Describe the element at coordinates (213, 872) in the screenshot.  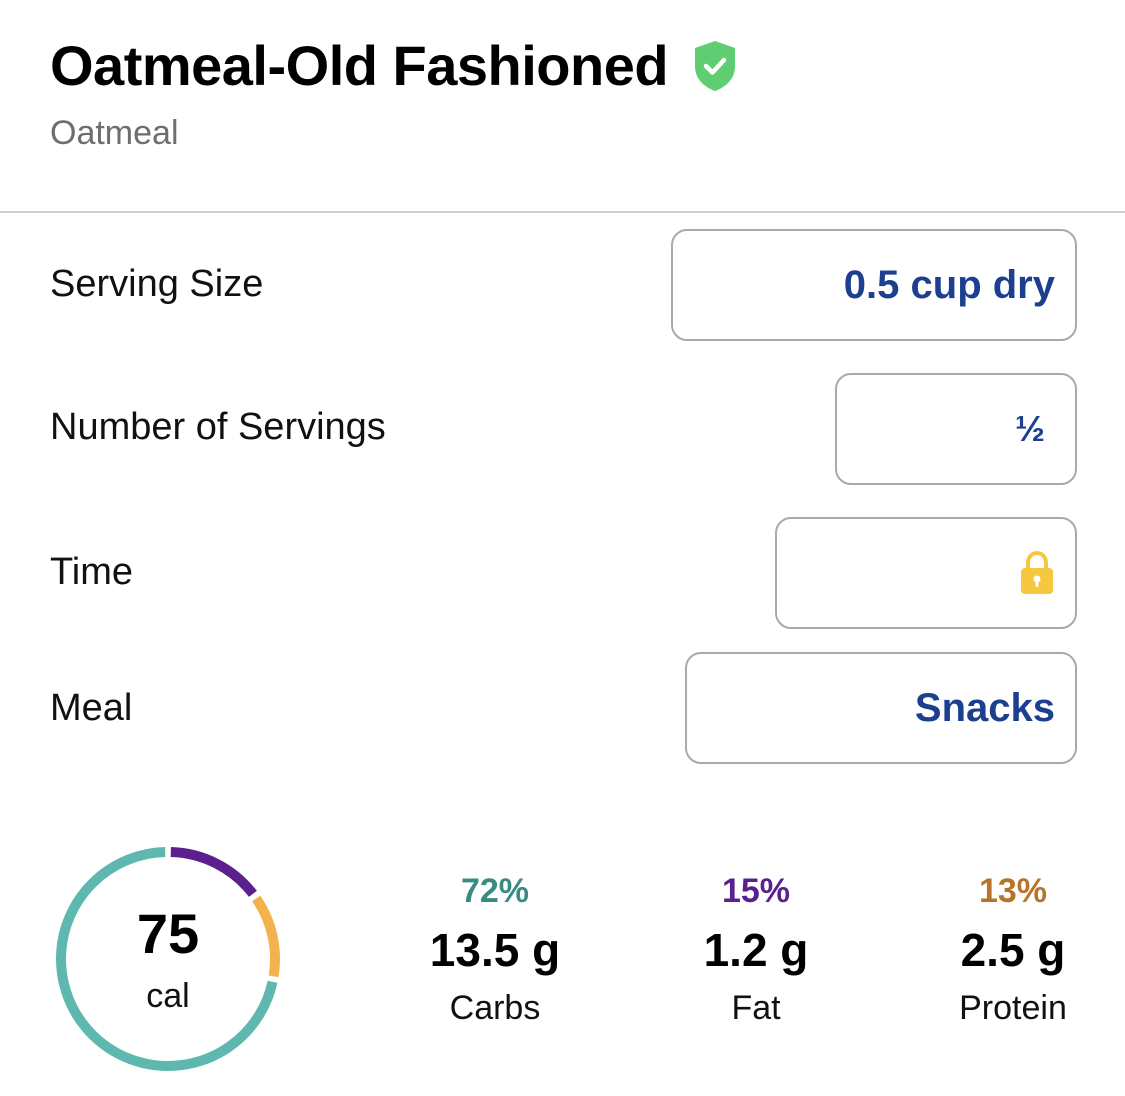
I see `ring-segment-fat` at that location.